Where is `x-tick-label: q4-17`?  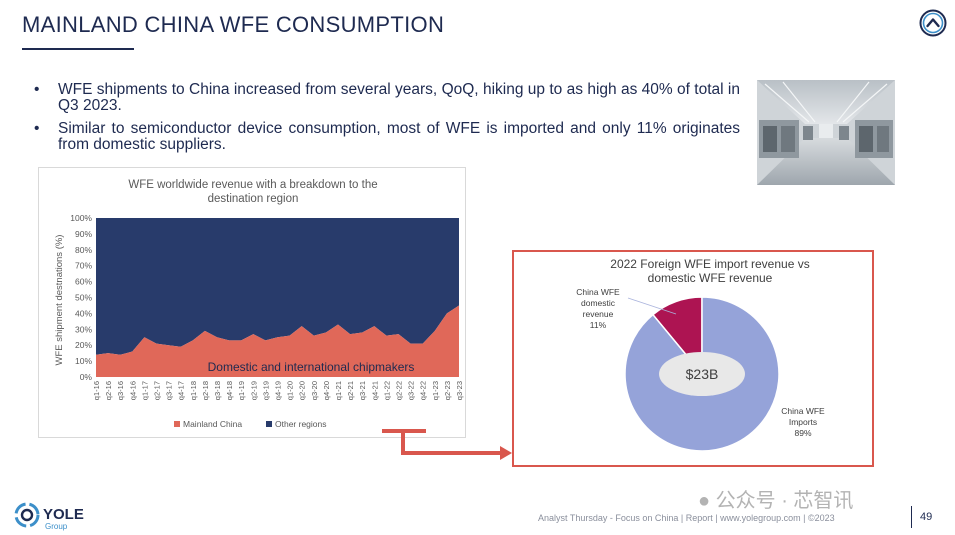 x-tick-label: q4-17 is located at coordinates (181, 390).